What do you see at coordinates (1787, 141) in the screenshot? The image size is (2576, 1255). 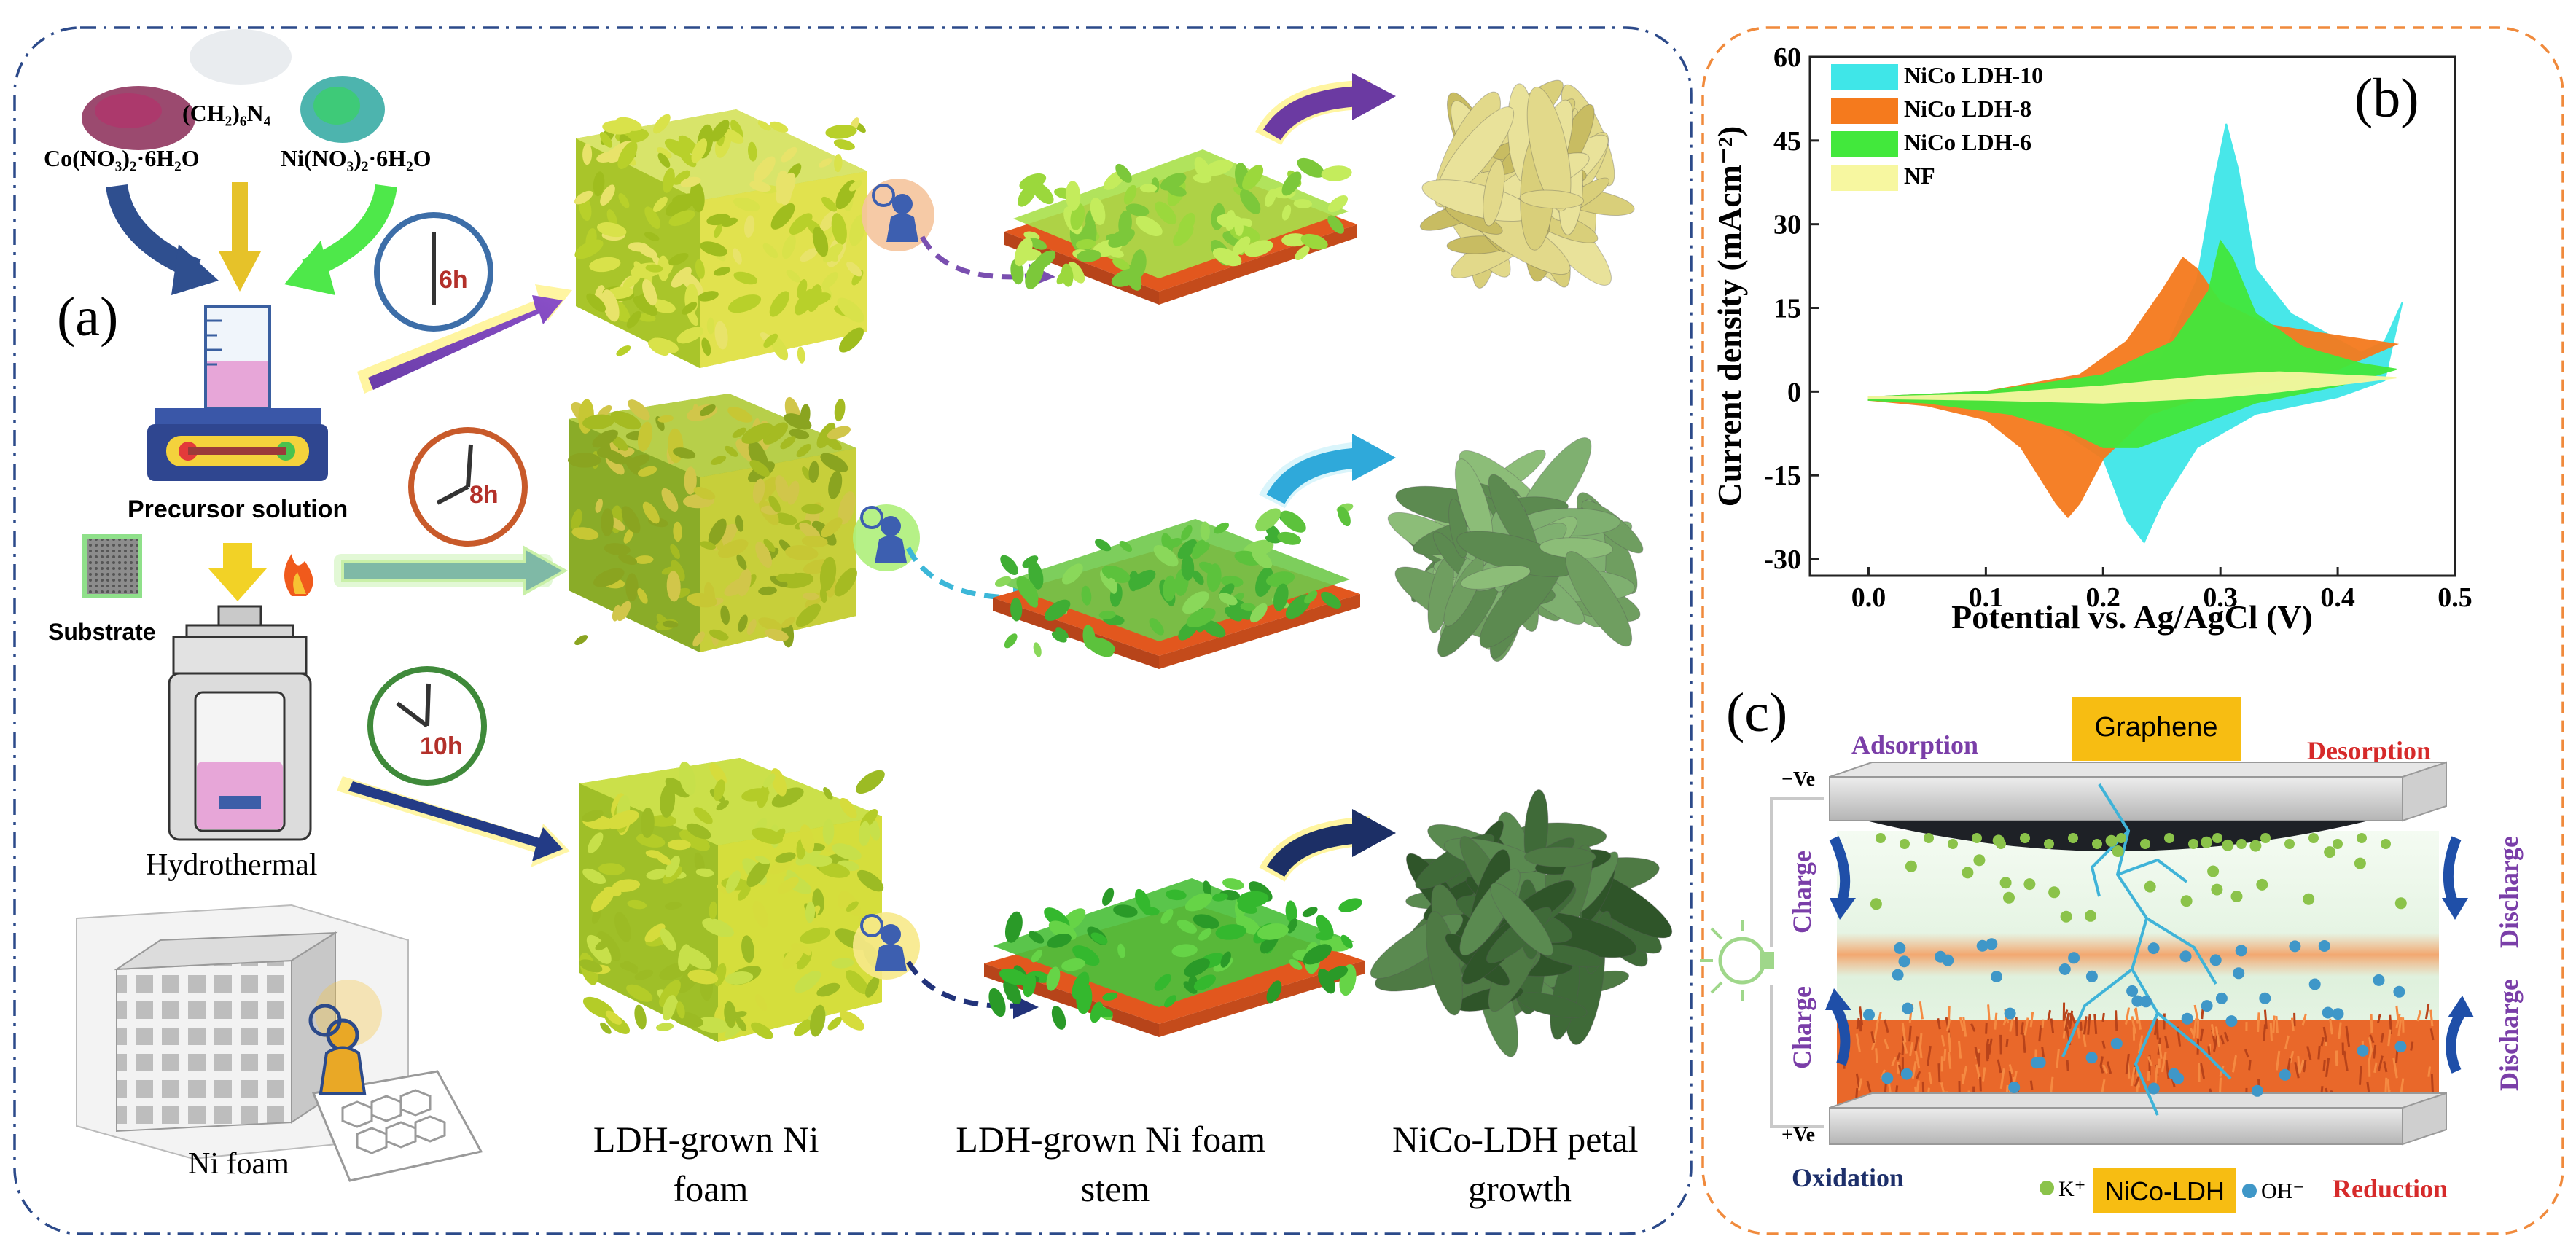 I see `y-tick-label: 45` at bounding box center [1787, 141].